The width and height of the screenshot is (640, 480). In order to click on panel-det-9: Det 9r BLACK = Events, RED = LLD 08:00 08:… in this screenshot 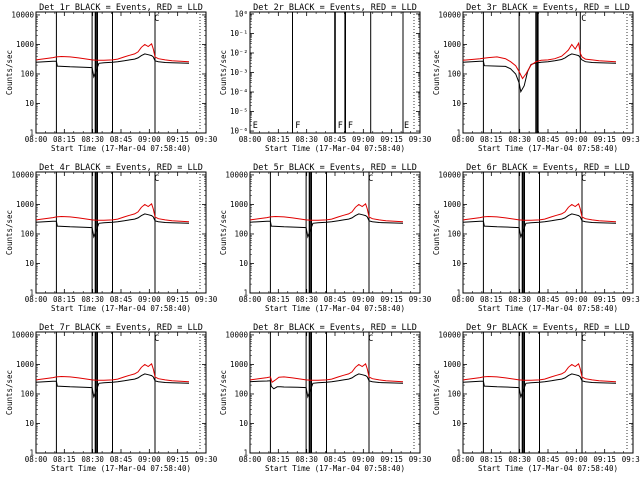, I will do `click(536, 398)`.